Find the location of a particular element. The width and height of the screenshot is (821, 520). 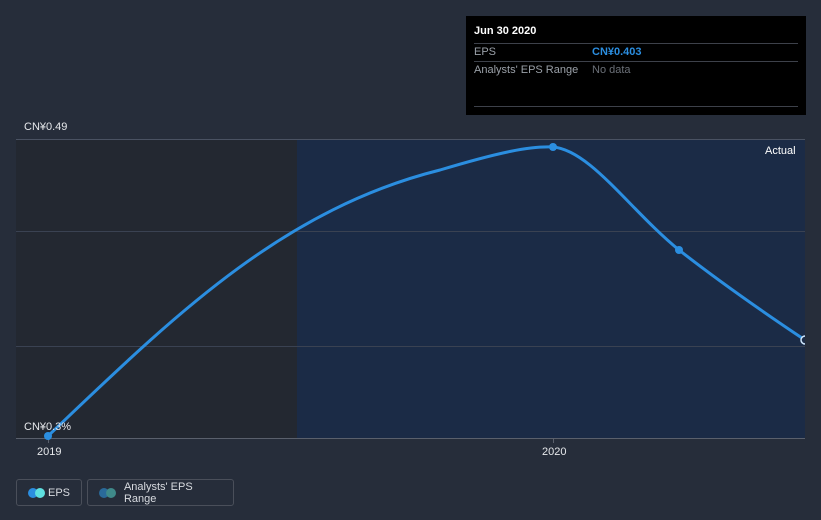

legend-eps-label: EPS is located at coordinates (58, 492).